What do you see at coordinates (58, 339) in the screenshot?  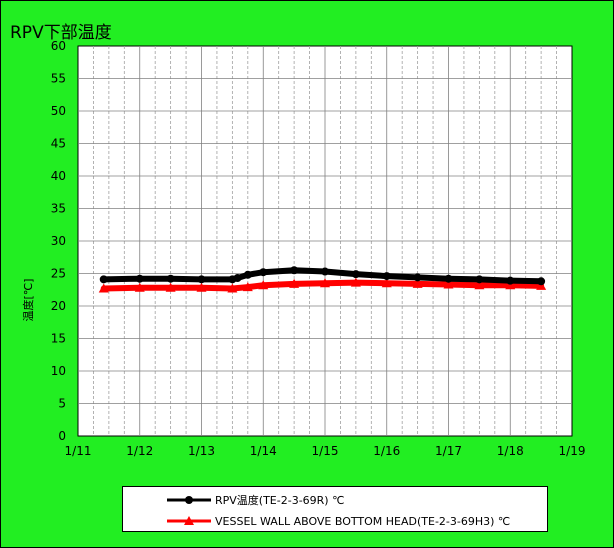 I see `y-tick-label: 15` at bounding box center [58, 339].